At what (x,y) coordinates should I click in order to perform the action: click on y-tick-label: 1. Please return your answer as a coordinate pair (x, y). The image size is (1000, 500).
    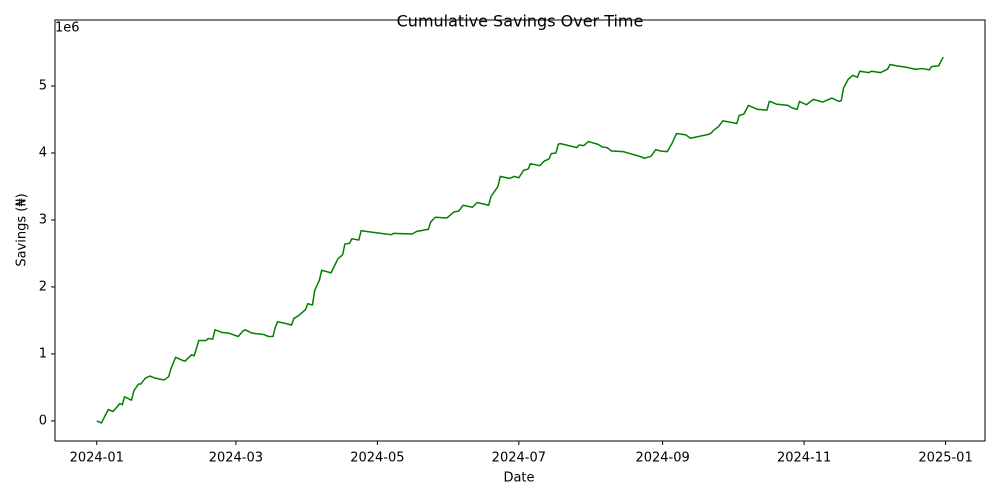
    Looking at the image, I should click on (43, 353).